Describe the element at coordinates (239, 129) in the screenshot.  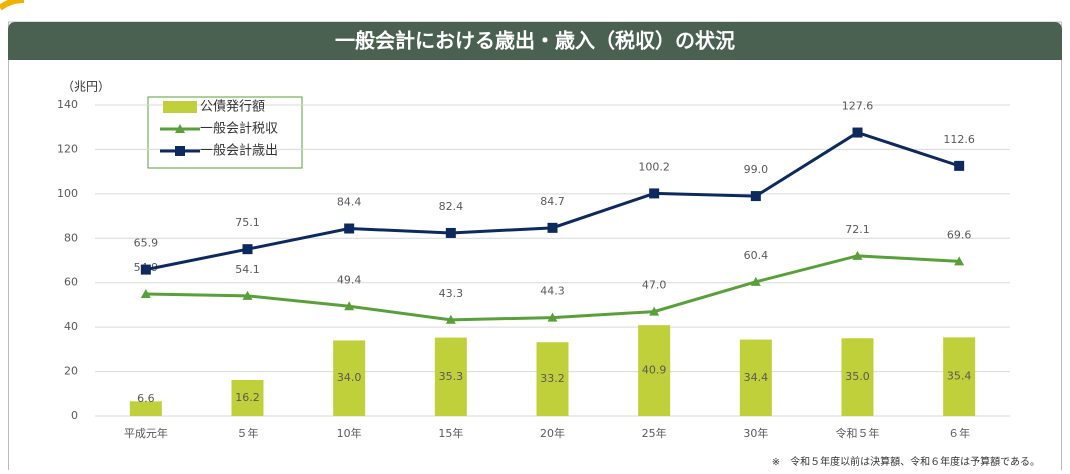
I see `legend-label: 一般会計税収` at that location.